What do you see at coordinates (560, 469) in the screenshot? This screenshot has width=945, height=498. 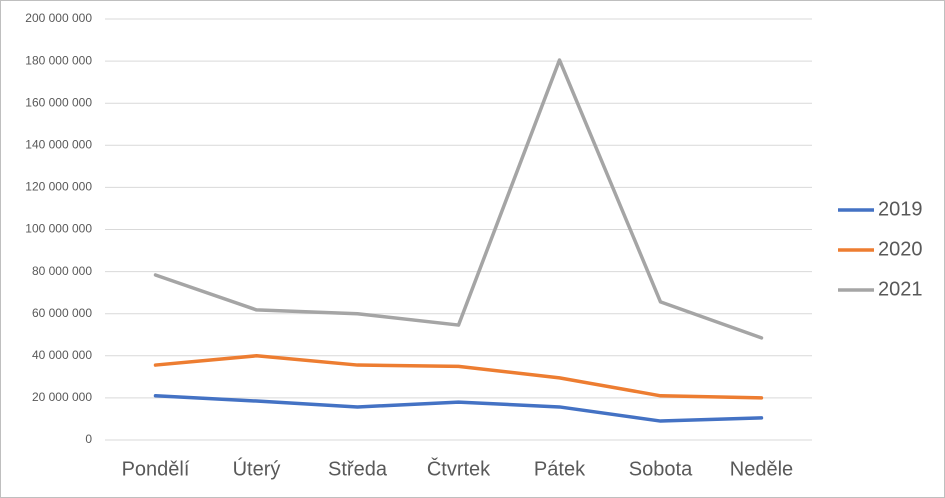 I see `x-tick-label: Pátek` at bounding box center [560, 469].